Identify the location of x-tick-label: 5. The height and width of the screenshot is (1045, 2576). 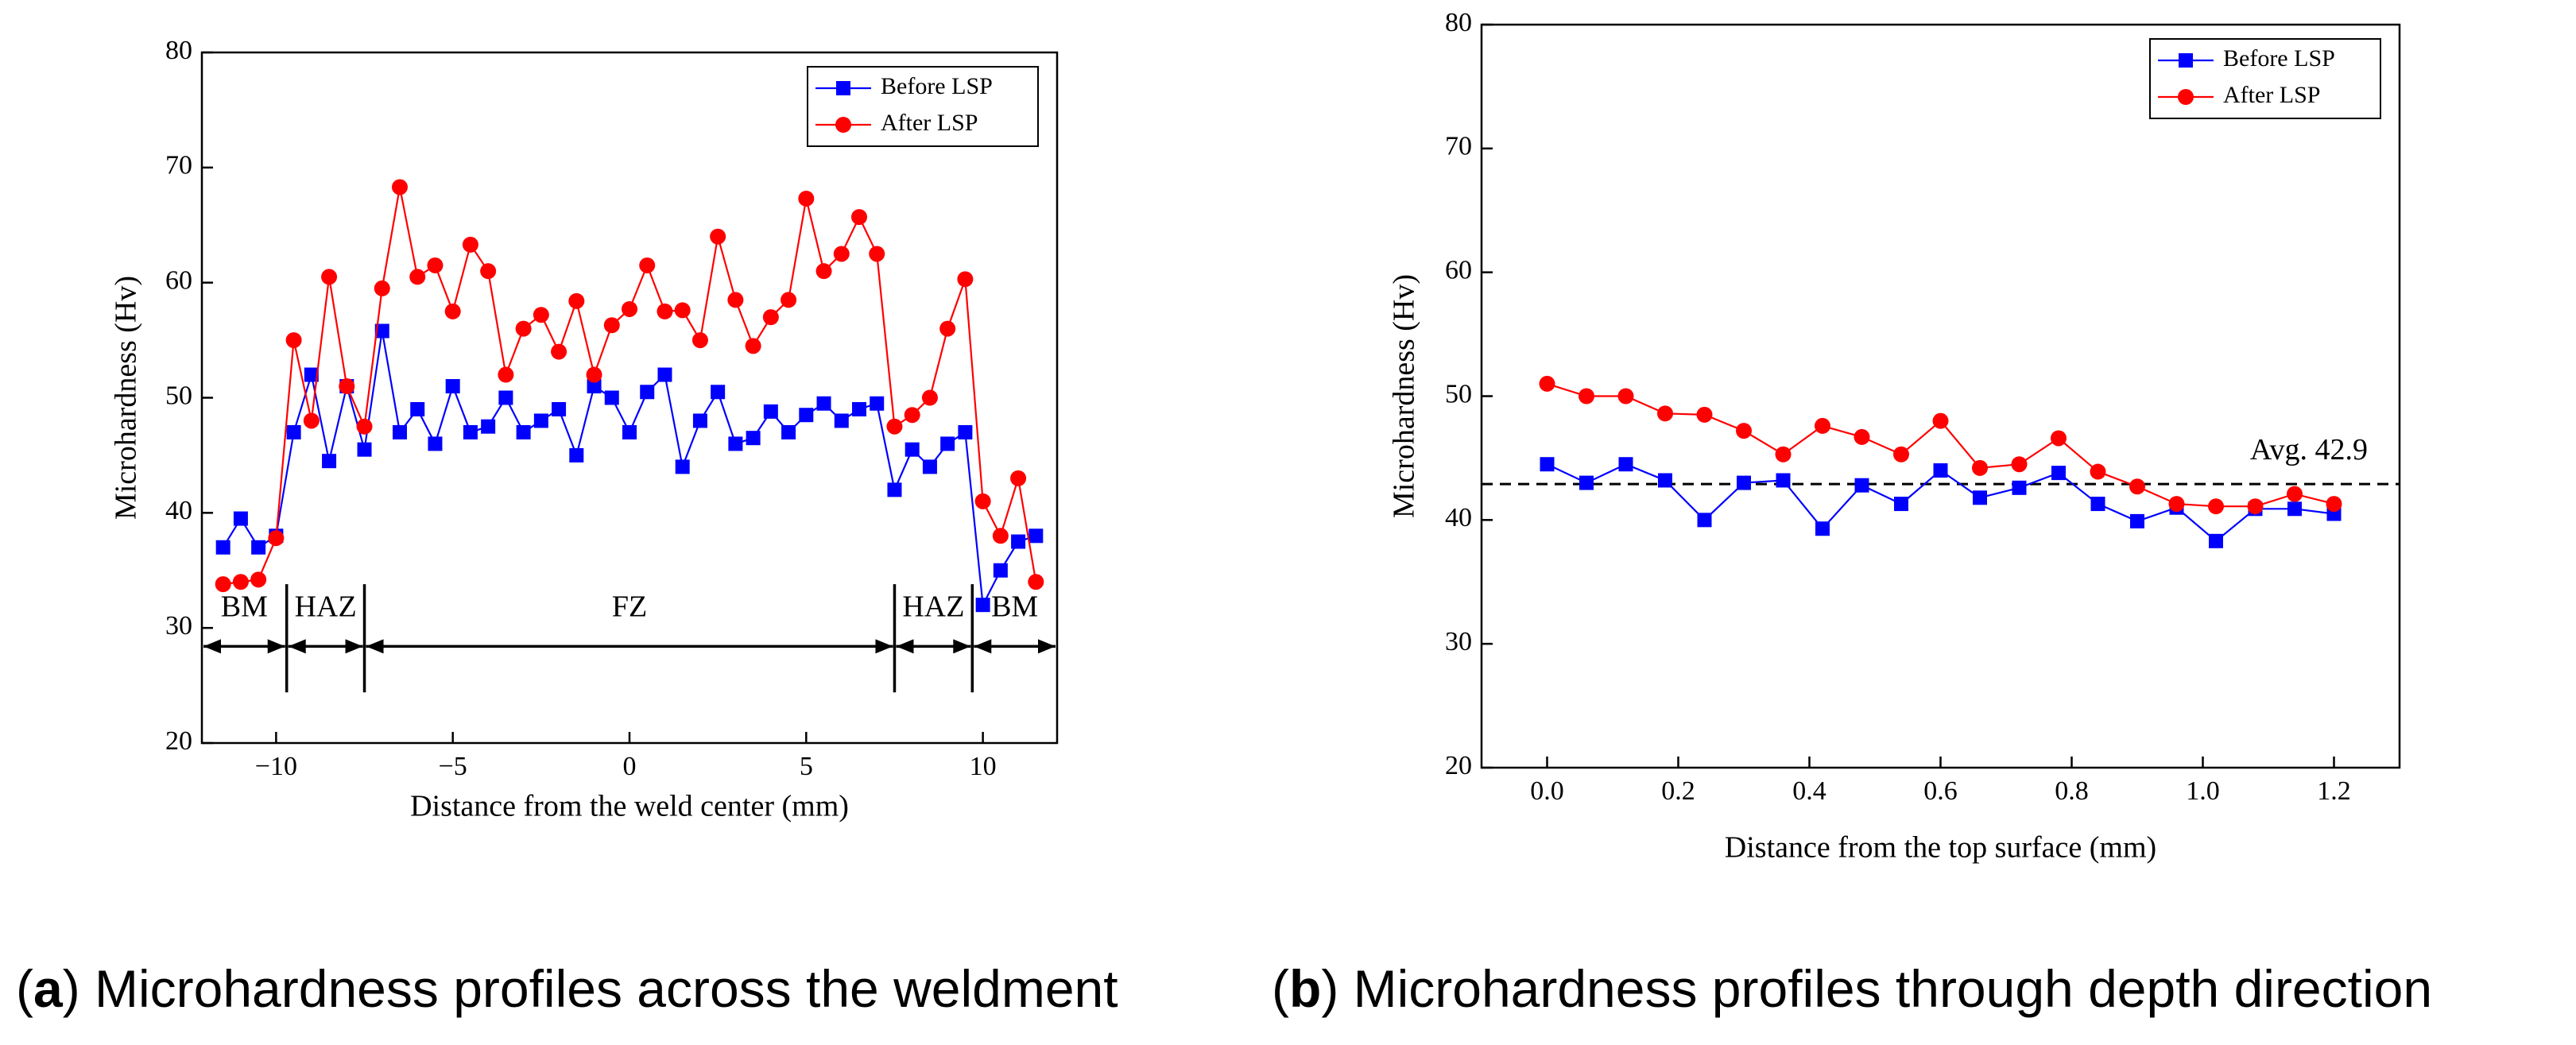
(806, 766).